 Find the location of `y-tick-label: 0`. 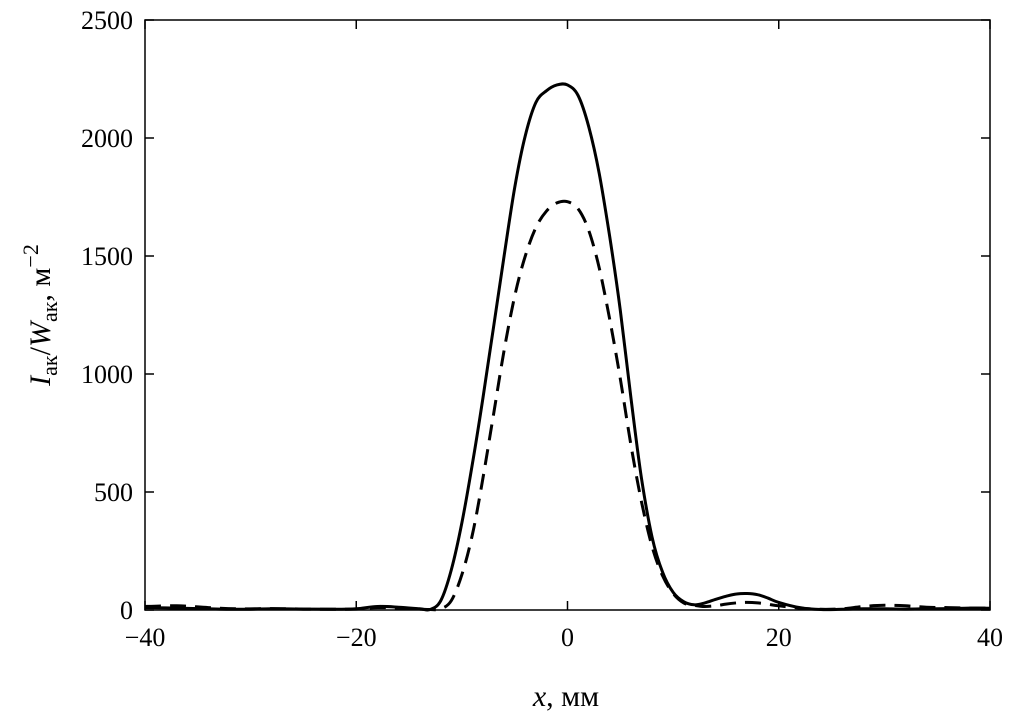

y-tick-label: 0 is located at coordinates (126, 610).